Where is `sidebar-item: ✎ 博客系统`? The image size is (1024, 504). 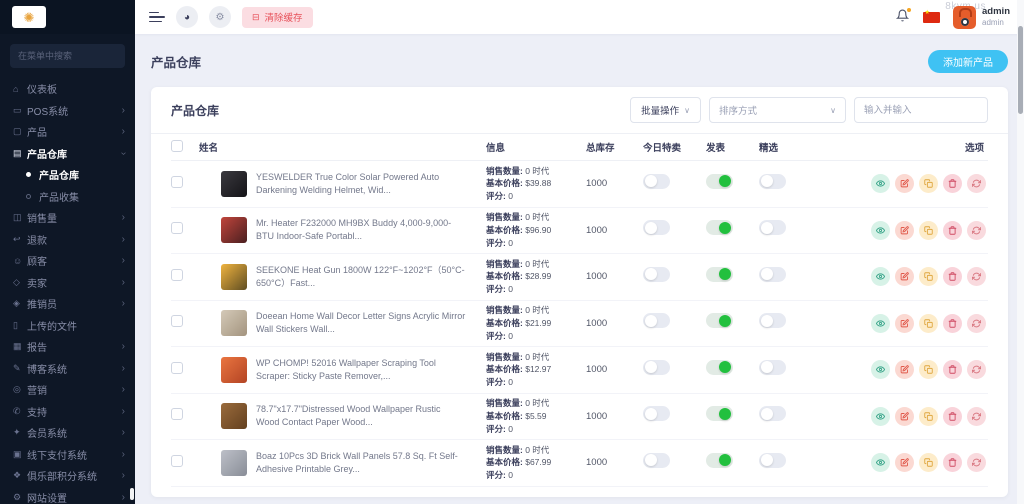 sidebar-item: ✎ 博客系统 is located at coordinates (67, 369).